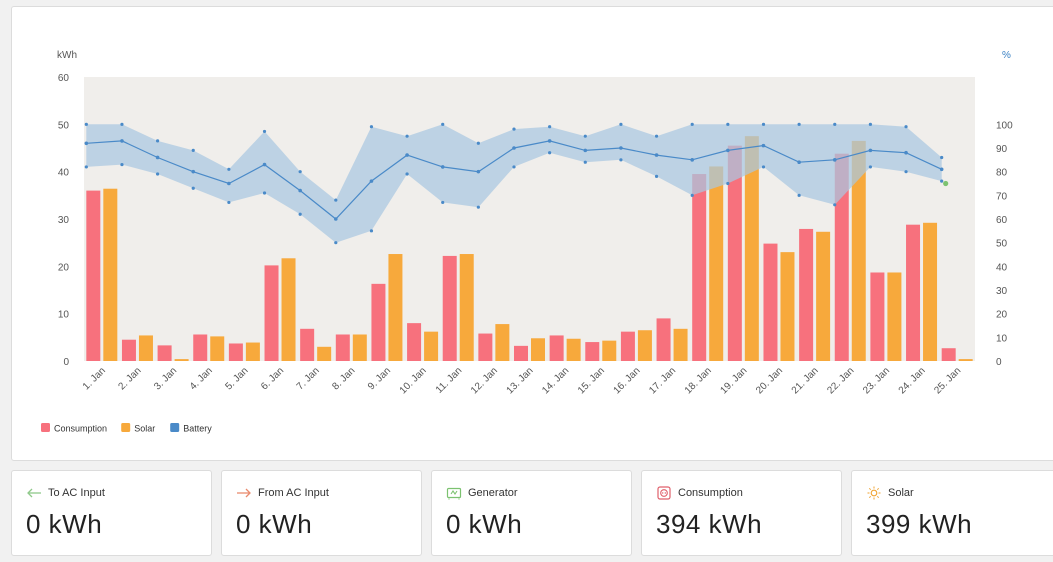 The width and height of the screenshot is (1053, 562). What do you see at coordinates (64, 315) in the screenshot?
I see `left-axis-tick: 10` at bounding box center [64, 315].